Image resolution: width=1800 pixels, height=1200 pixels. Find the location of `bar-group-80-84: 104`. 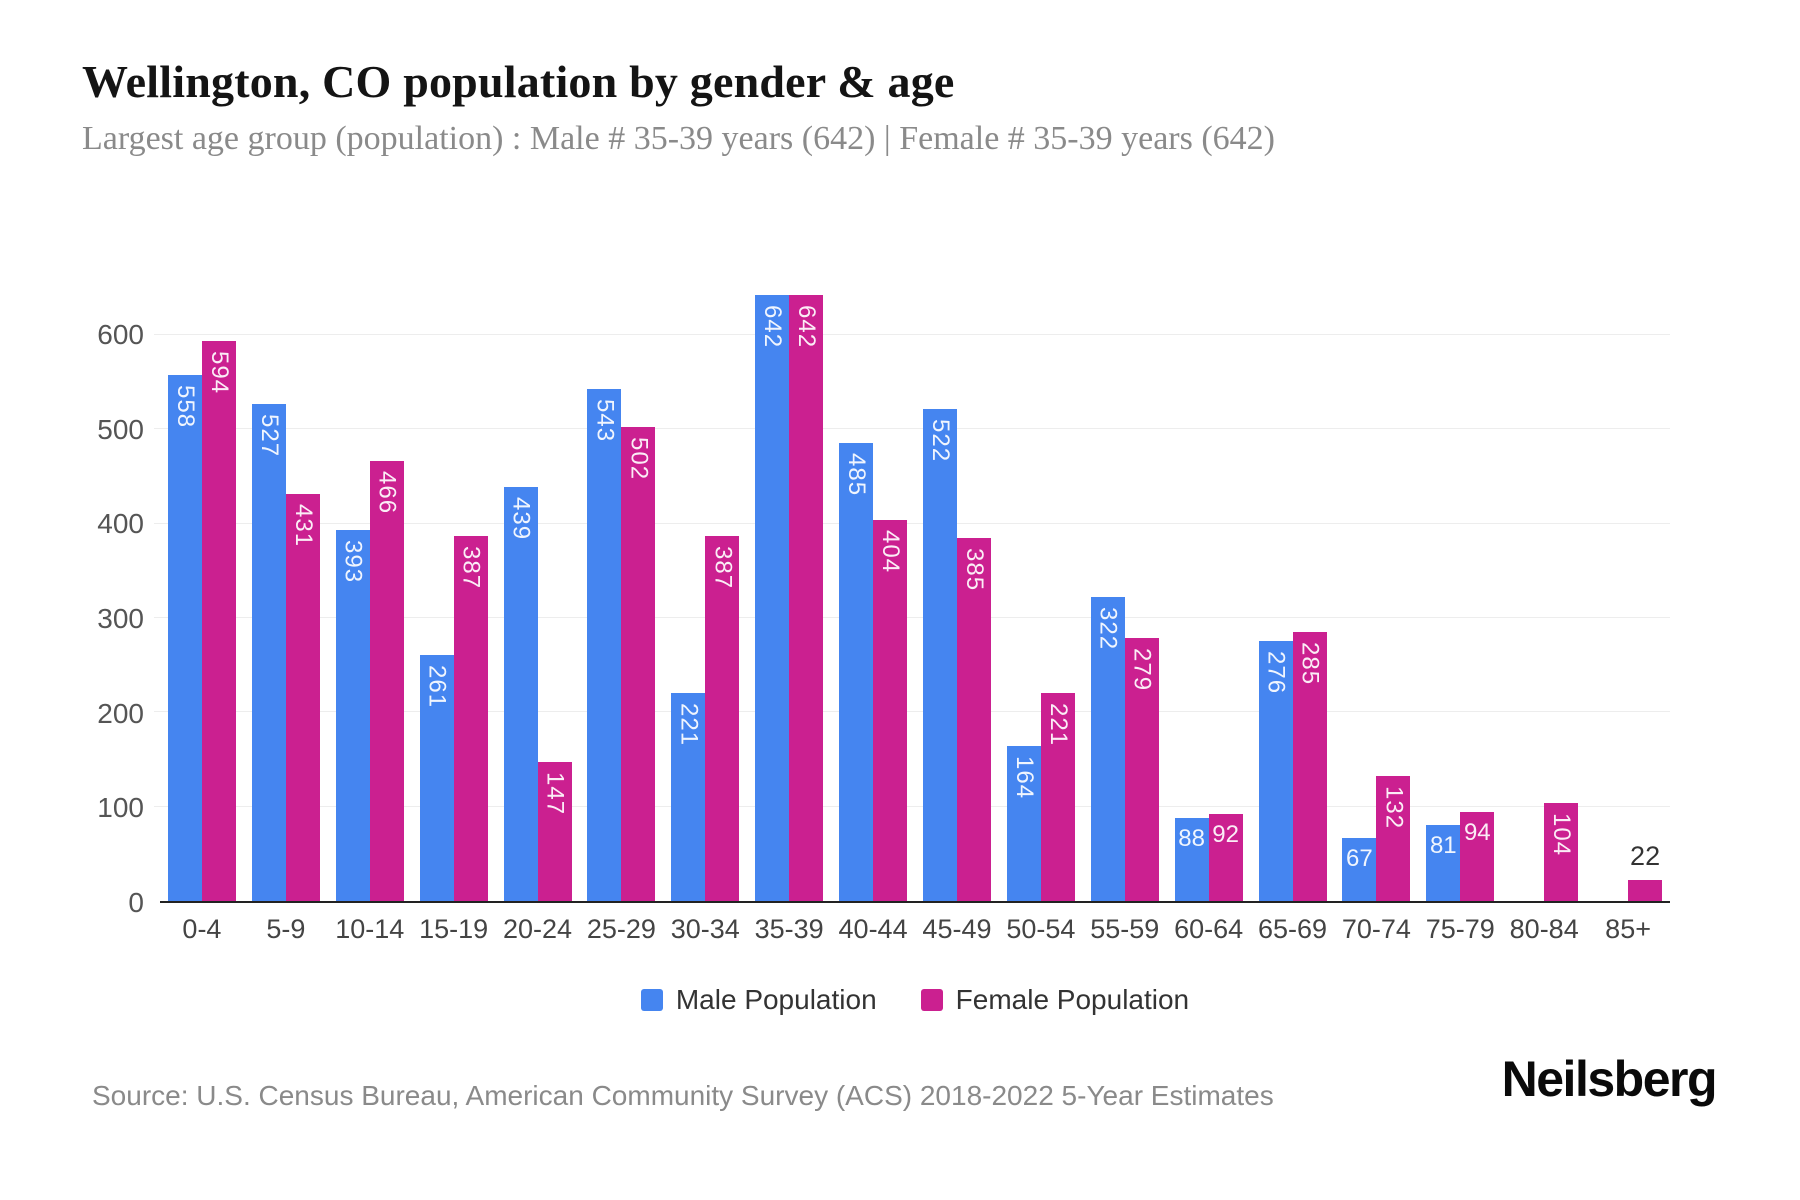

bar-group-80-84: 104 is located at coordinates (1544, 575).